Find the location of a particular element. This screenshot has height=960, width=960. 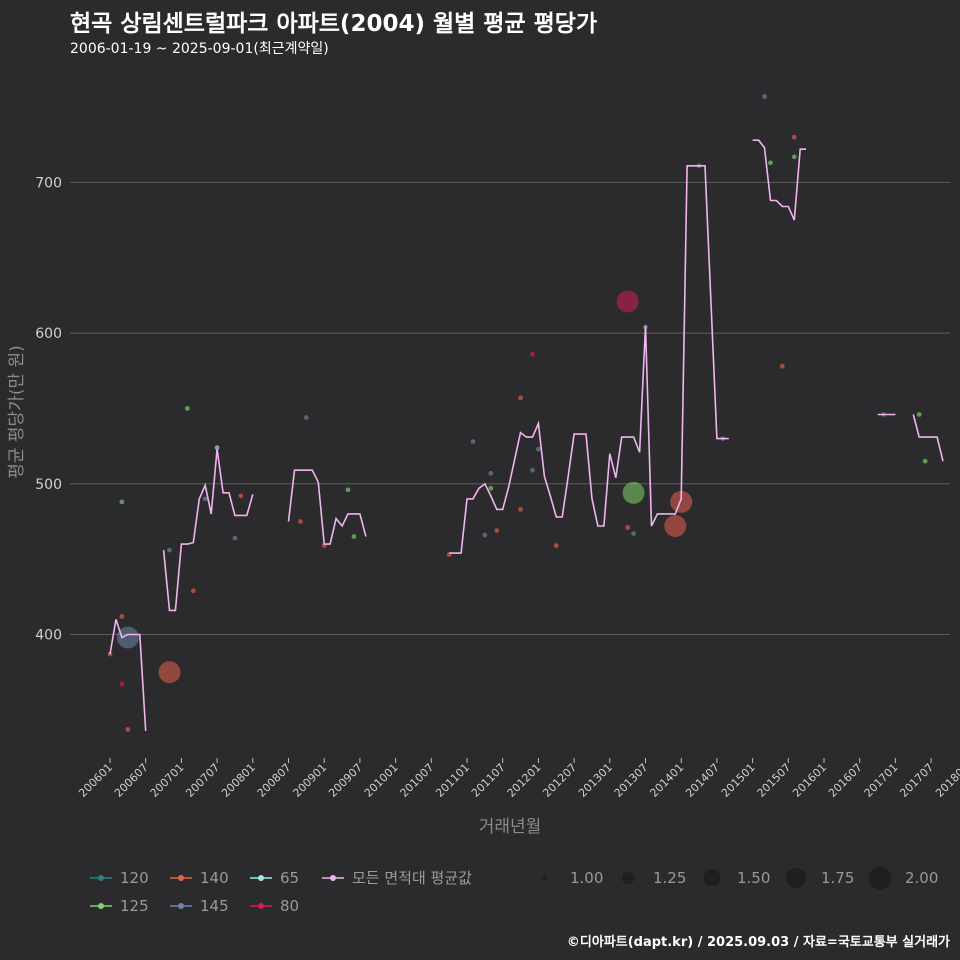

y-tick-label: 500 is located at coordinates (48, 485).